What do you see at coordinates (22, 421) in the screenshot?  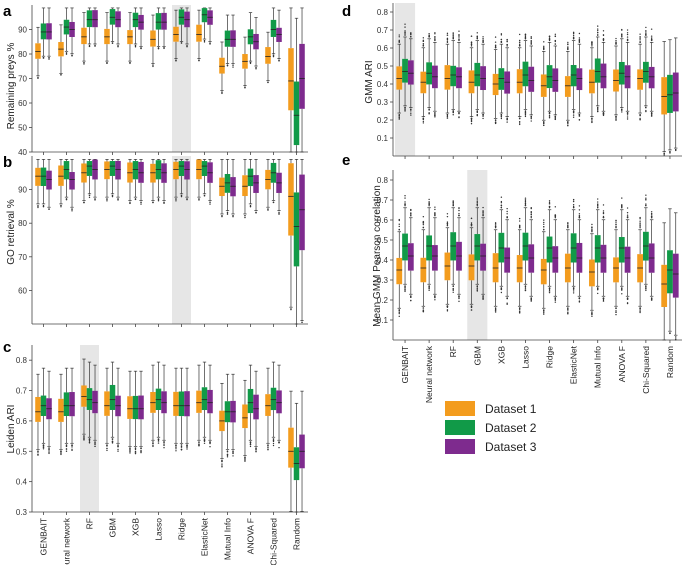 I see `y-tick-label: 0.6` at bounding box center [22, 421].